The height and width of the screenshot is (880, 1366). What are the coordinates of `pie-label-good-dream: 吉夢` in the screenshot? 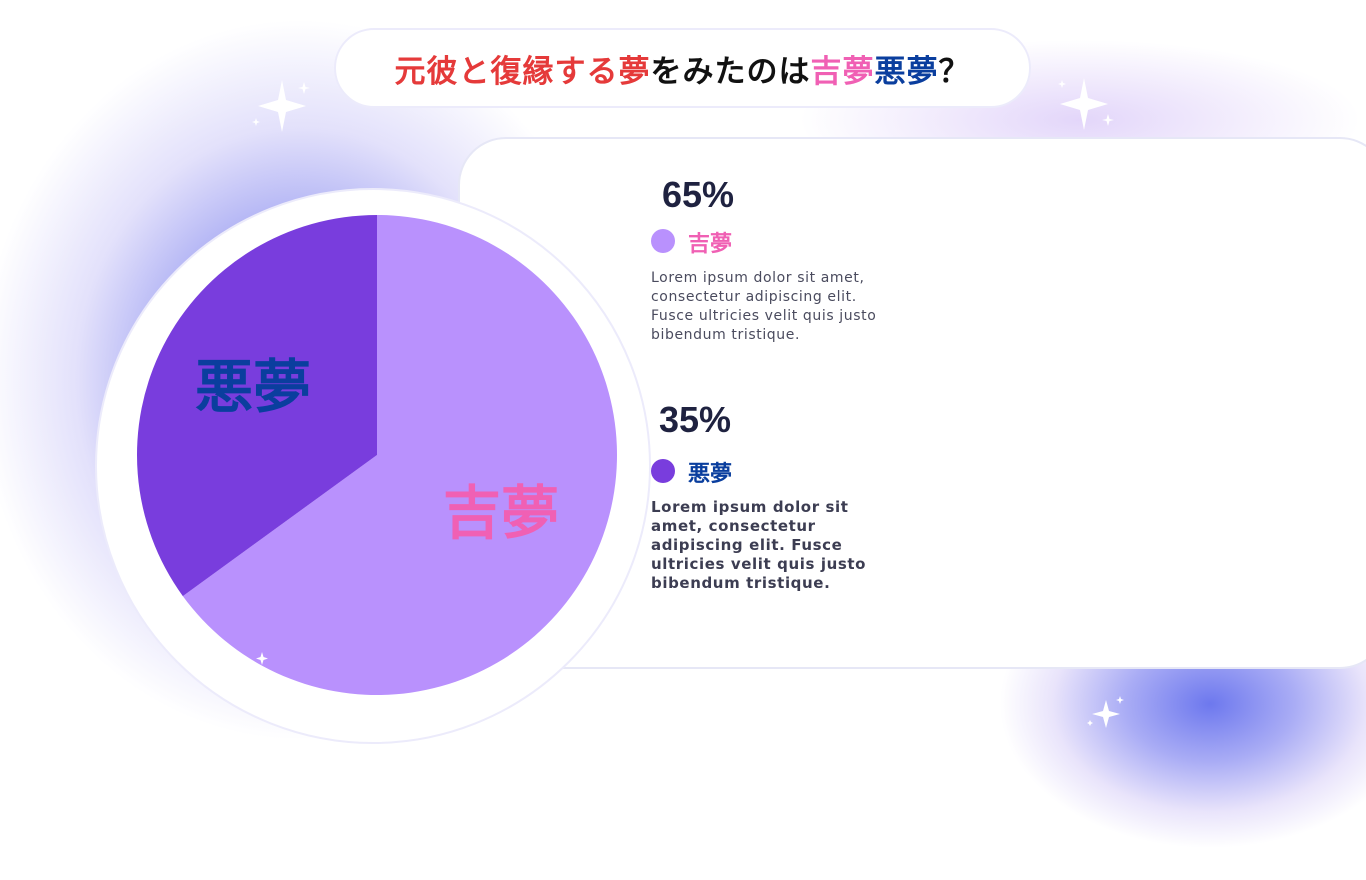 It's located at (501, 513).